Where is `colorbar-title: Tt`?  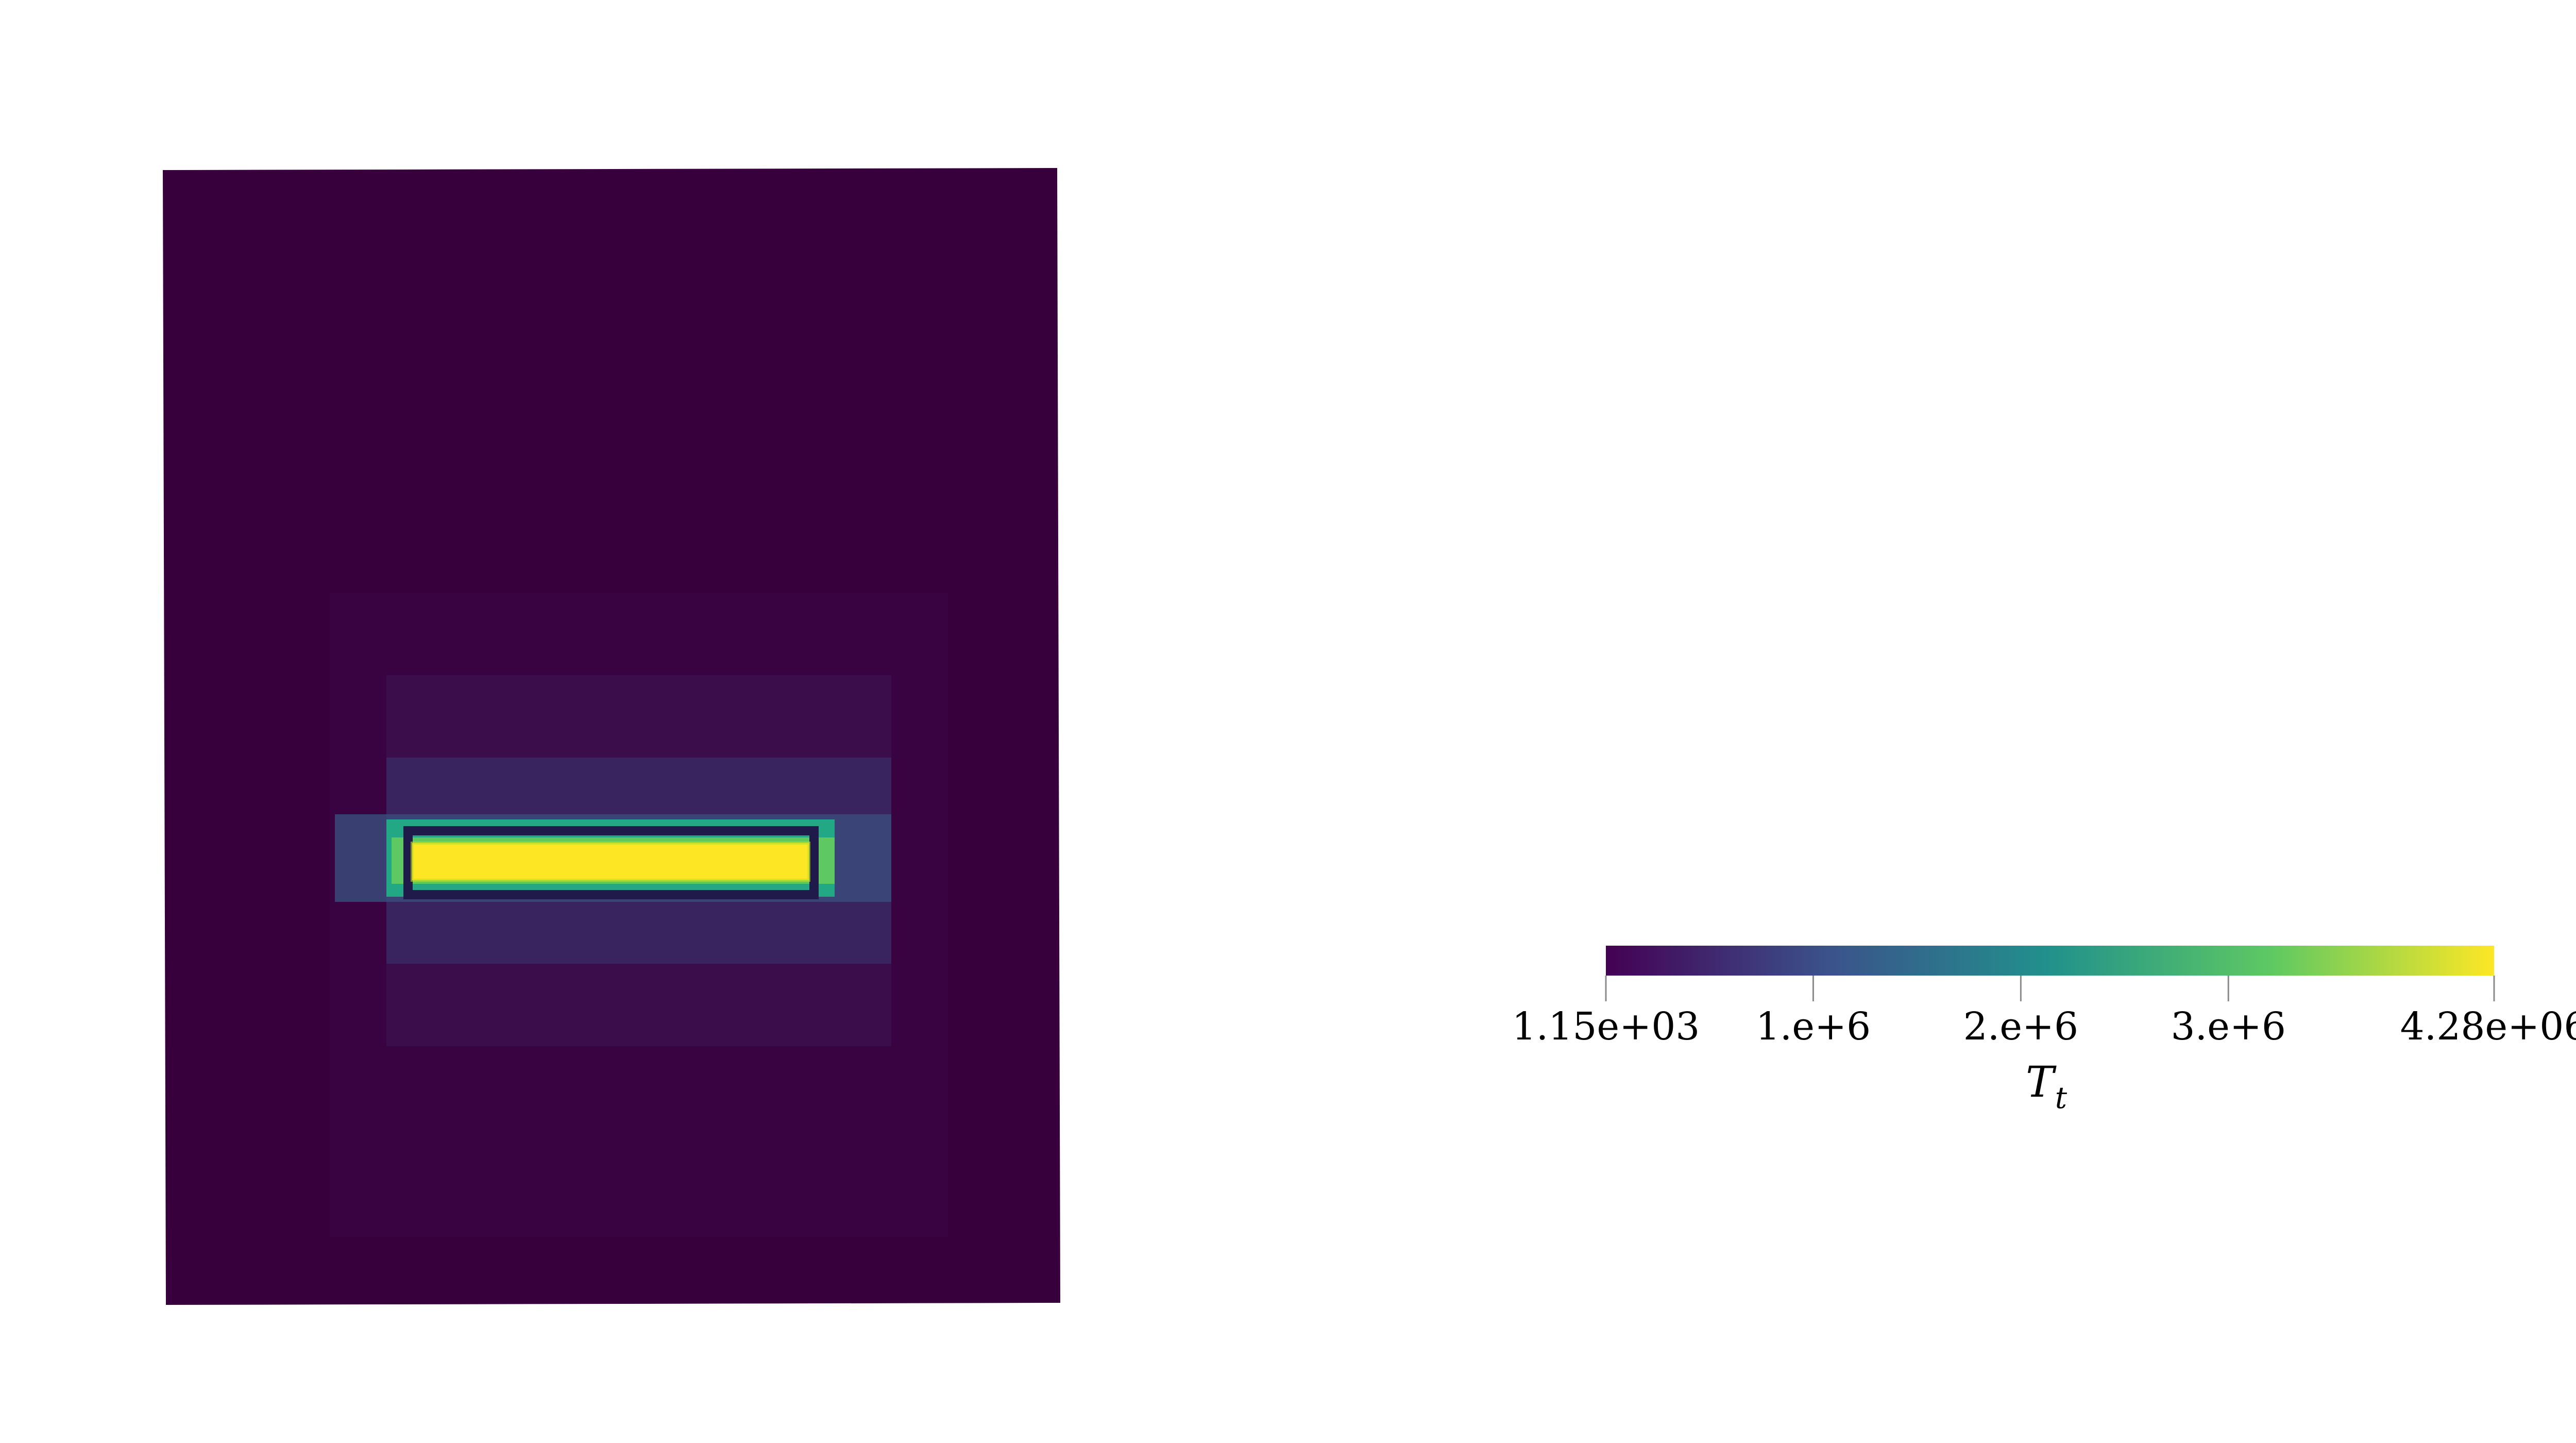
colorbar-title: Tt is located at coordinates (2046, 1087).